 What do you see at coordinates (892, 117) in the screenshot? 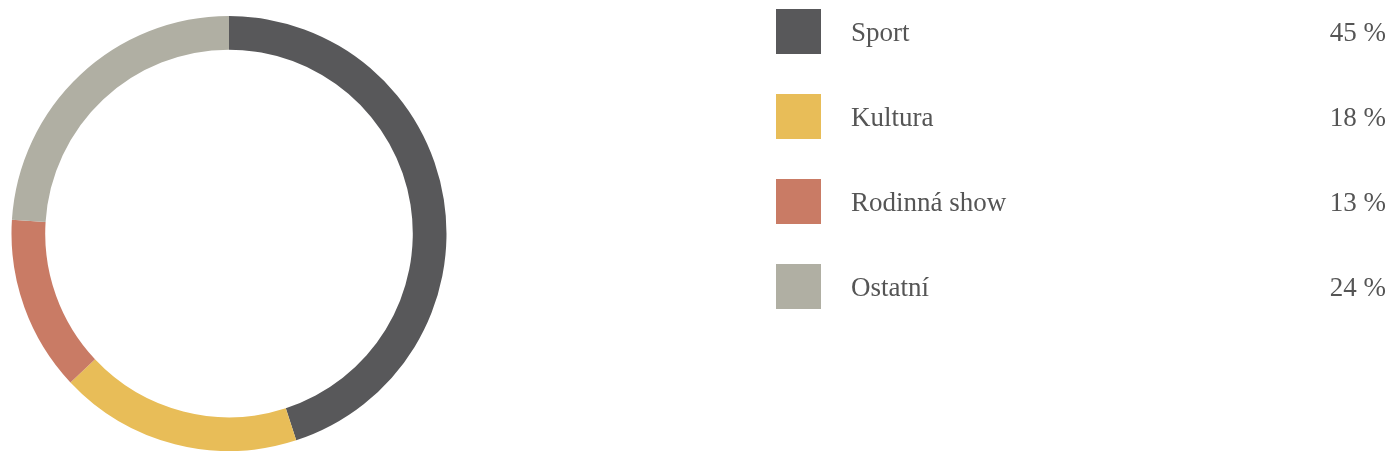
I see `legend-label: Kultura` at bounding box center [892, 117].